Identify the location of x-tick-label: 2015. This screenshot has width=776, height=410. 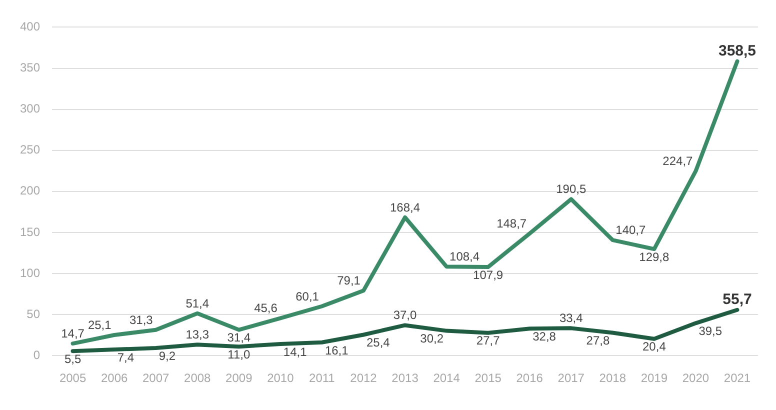
(488, 378).